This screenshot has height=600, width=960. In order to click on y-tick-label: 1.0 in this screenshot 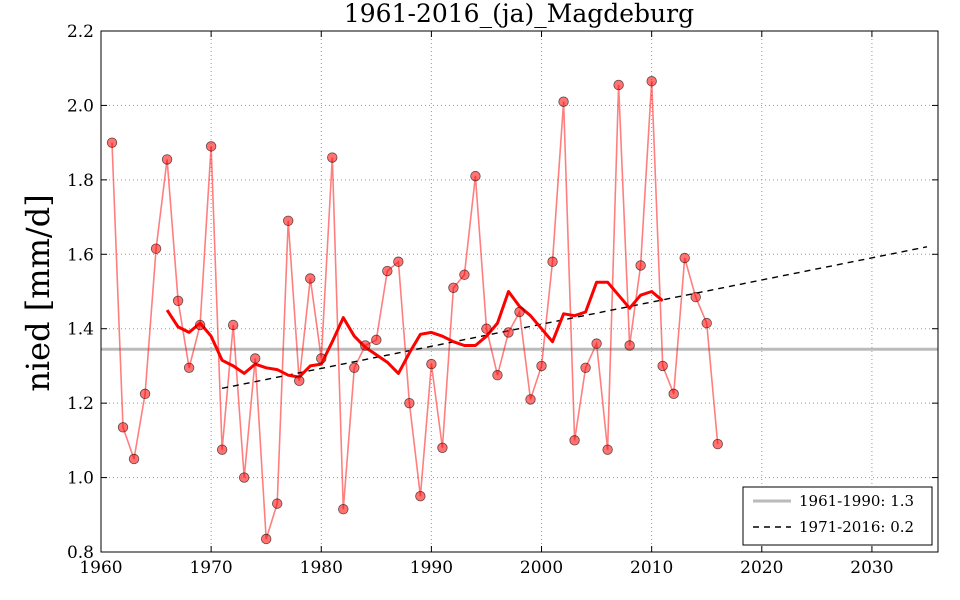, I will do `click(80, 479)`.